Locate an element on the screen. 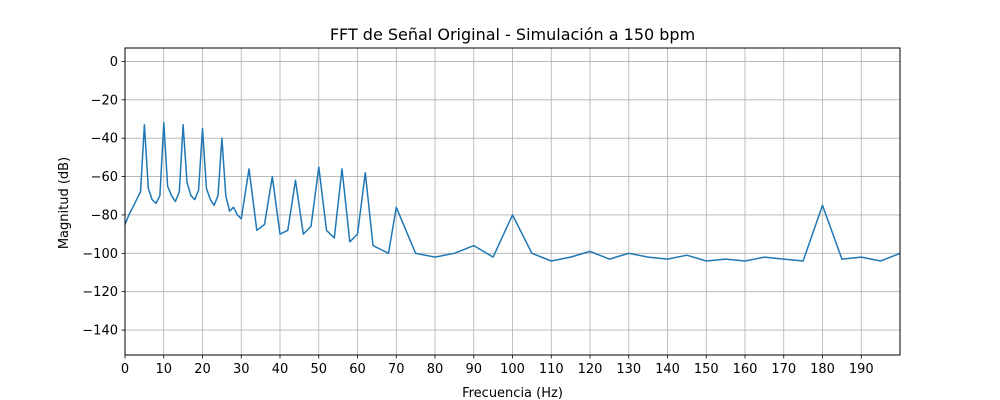 Image resolution: width=1000 pixels, height=400 pixels. x-tick-label: 160 is located at coordinates (745, 369).